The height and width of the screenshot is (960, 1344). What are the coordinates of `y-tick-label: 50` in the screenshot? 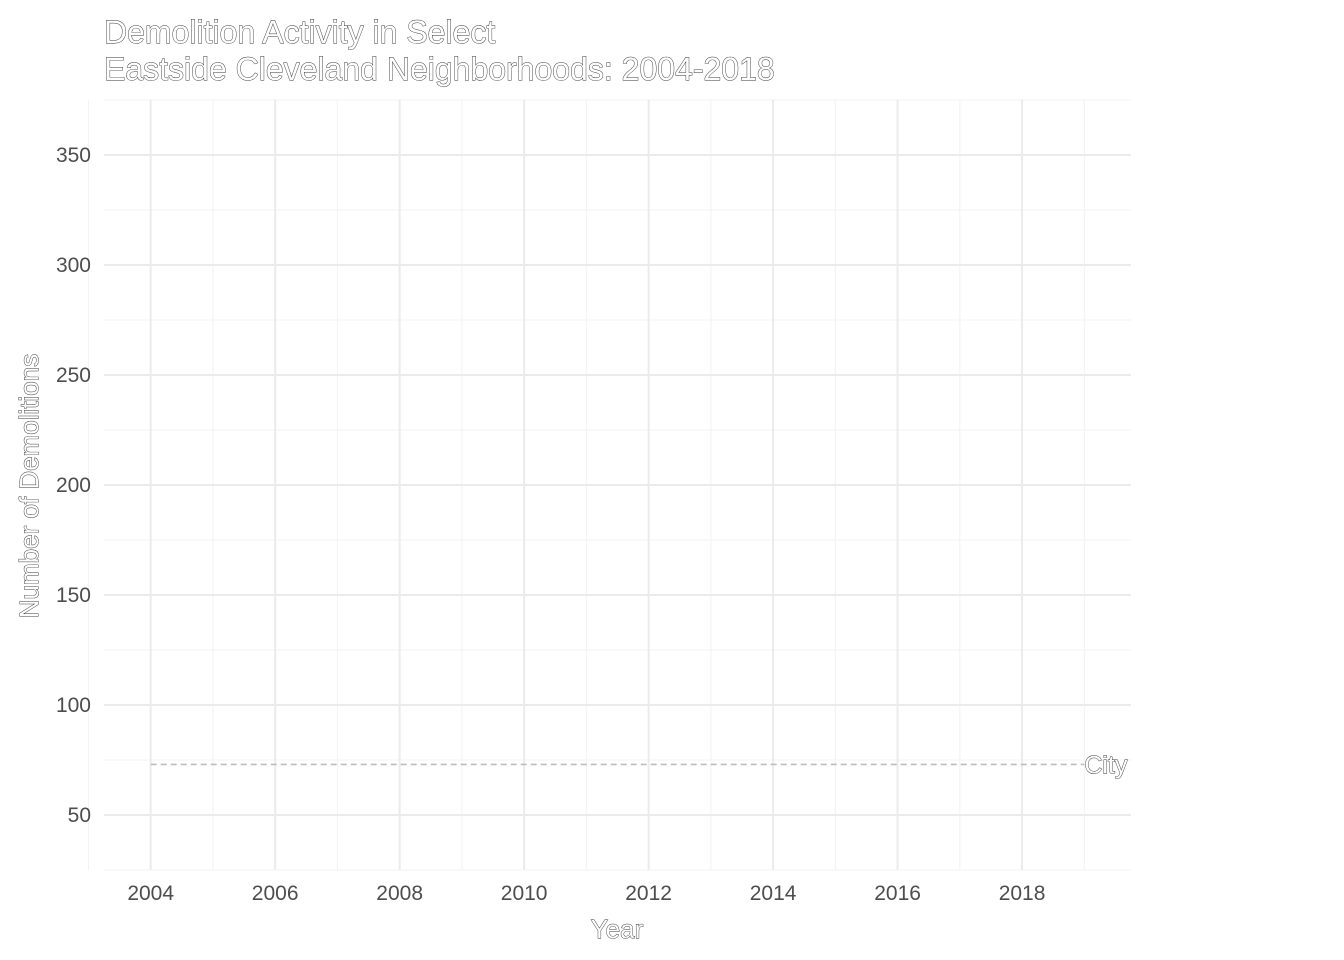 It's located at (79, 815).